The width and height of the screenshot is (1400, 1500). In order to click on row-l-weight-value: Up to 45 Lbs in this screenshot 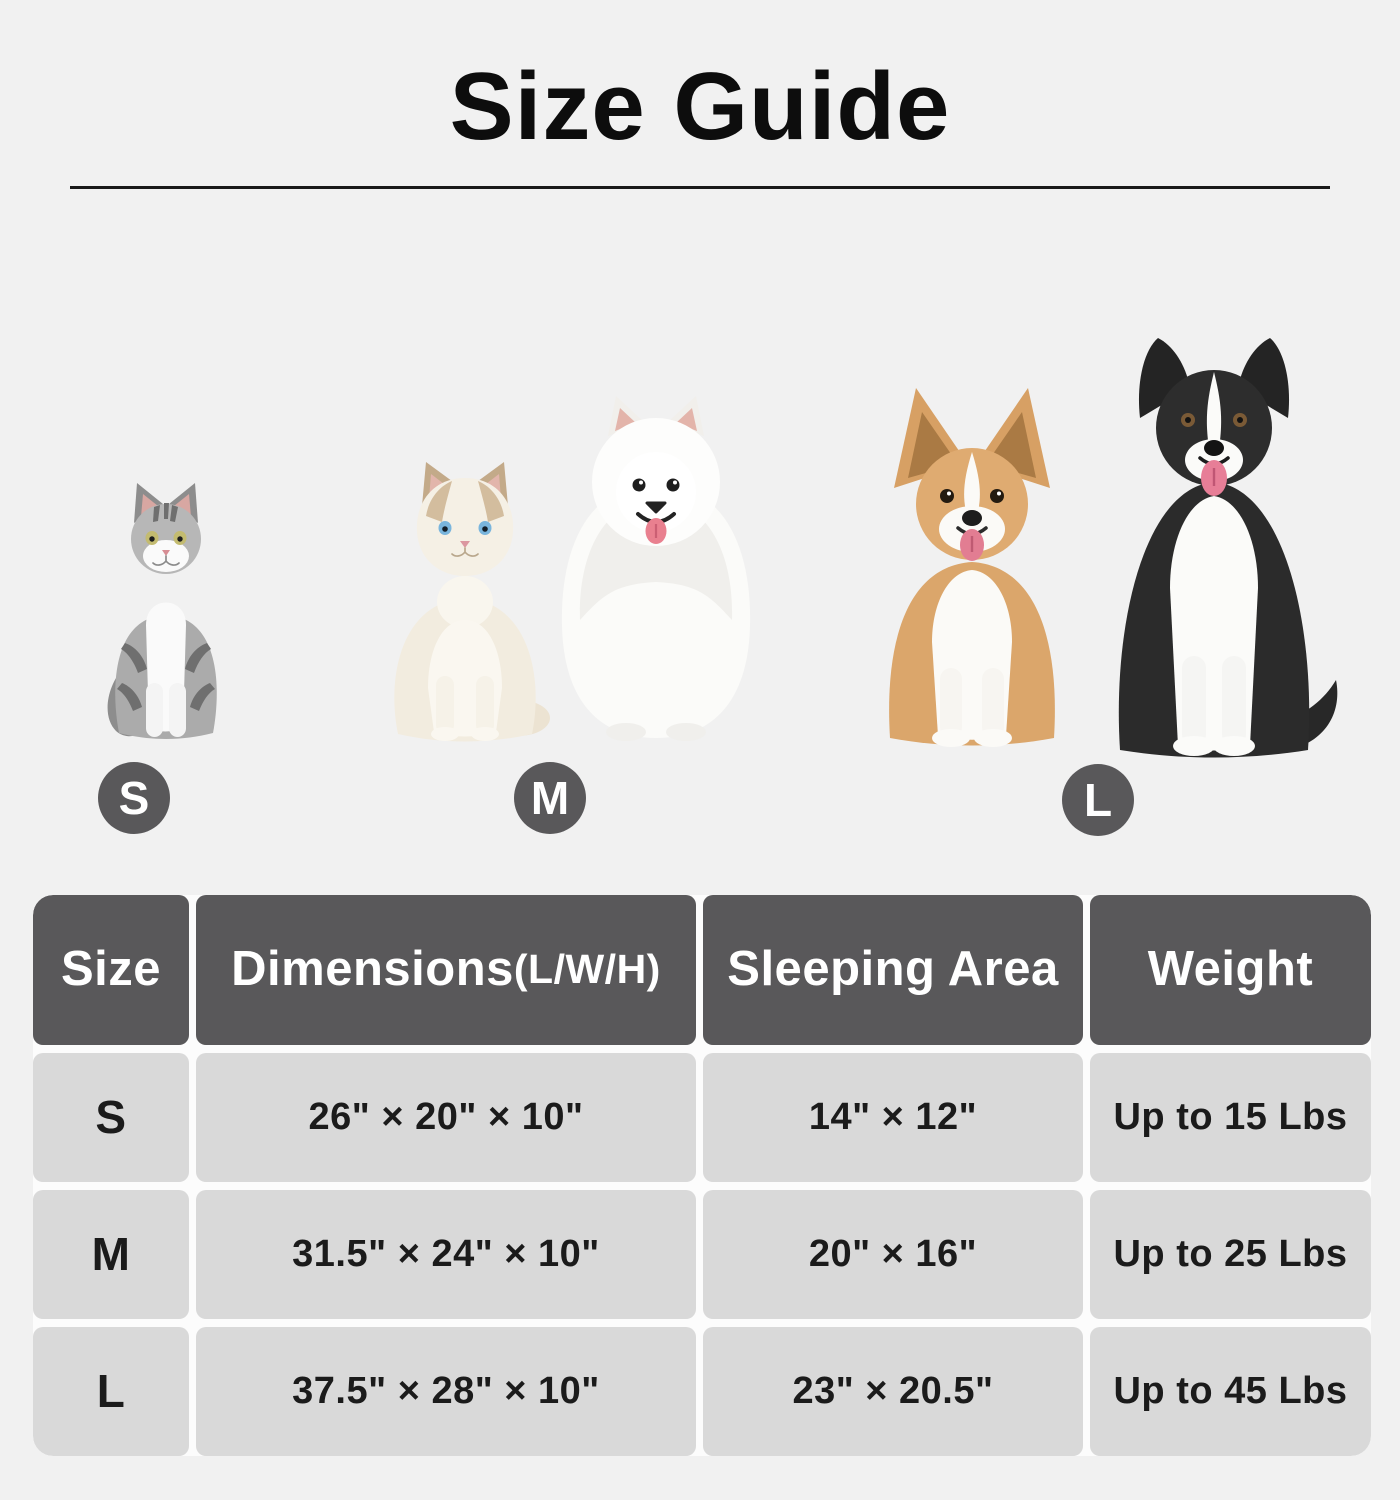, I will do `click(1230, 1390)`.